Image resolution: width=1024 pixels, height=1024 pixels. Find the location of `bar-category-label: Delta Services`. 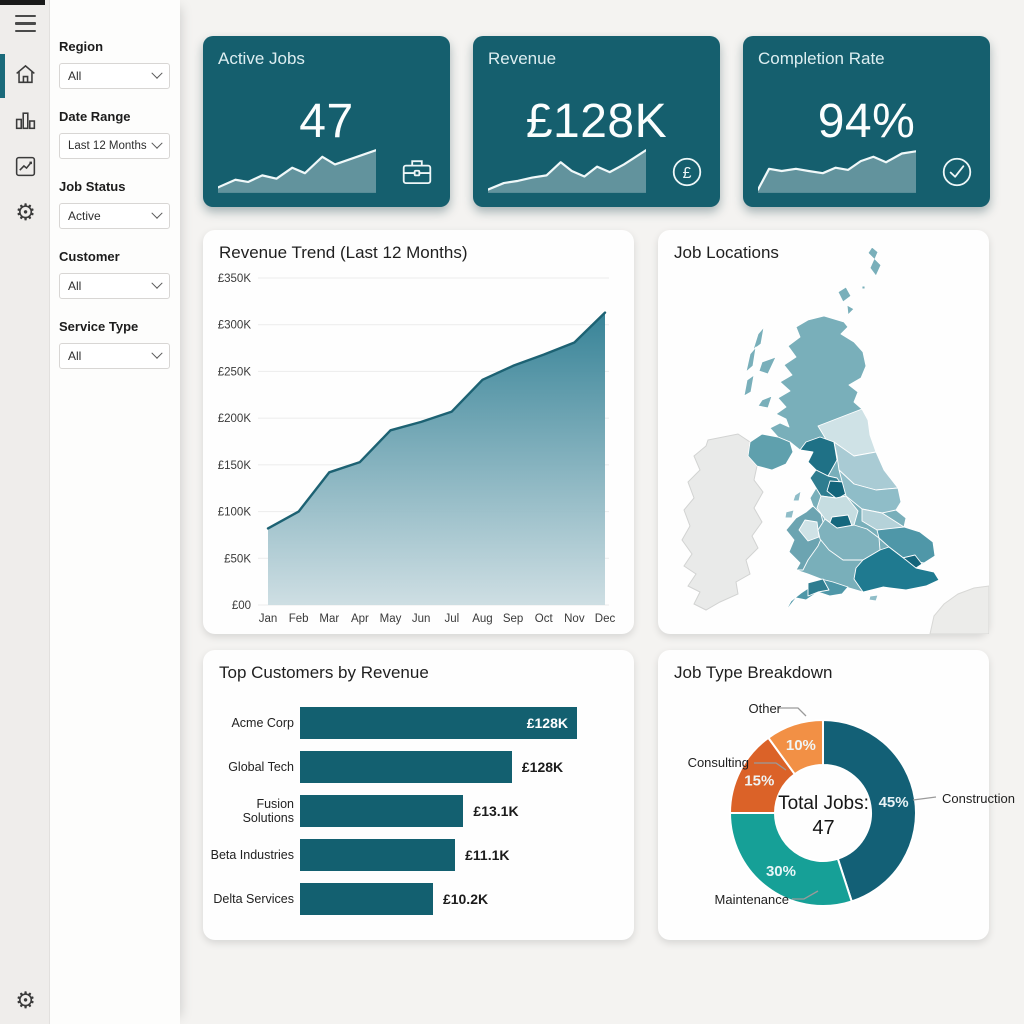

bar-category-label: Delta Services is located at coordinates (253, 899).